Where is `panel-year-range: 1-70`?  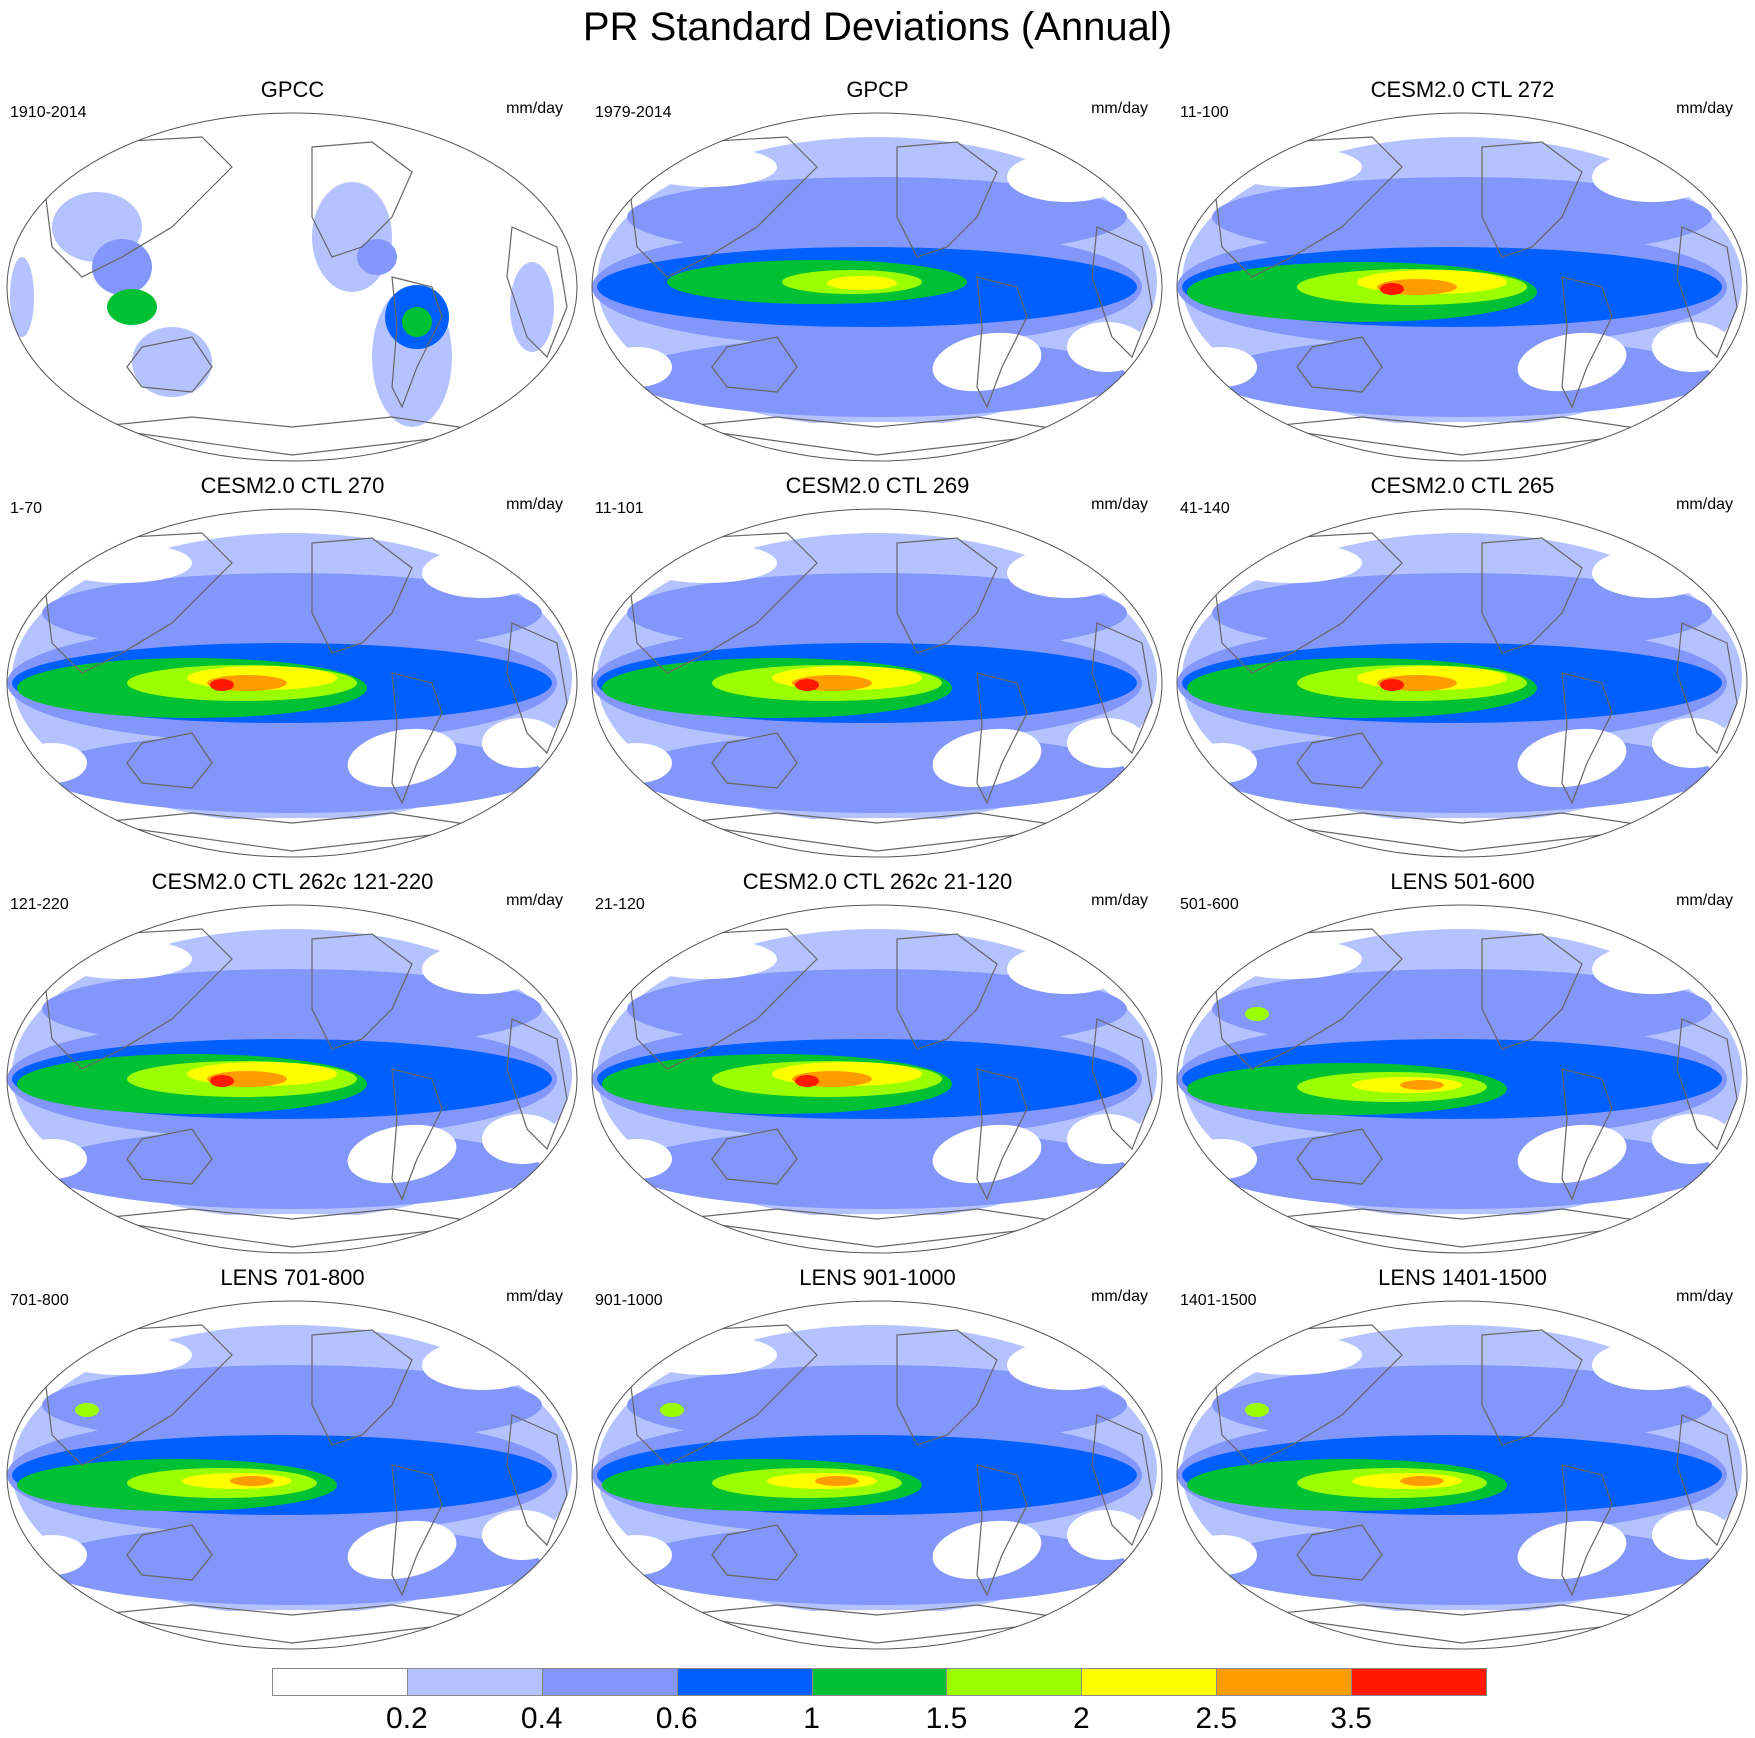 panel-year-range: 1-70 is located at coordinates (26, 508).